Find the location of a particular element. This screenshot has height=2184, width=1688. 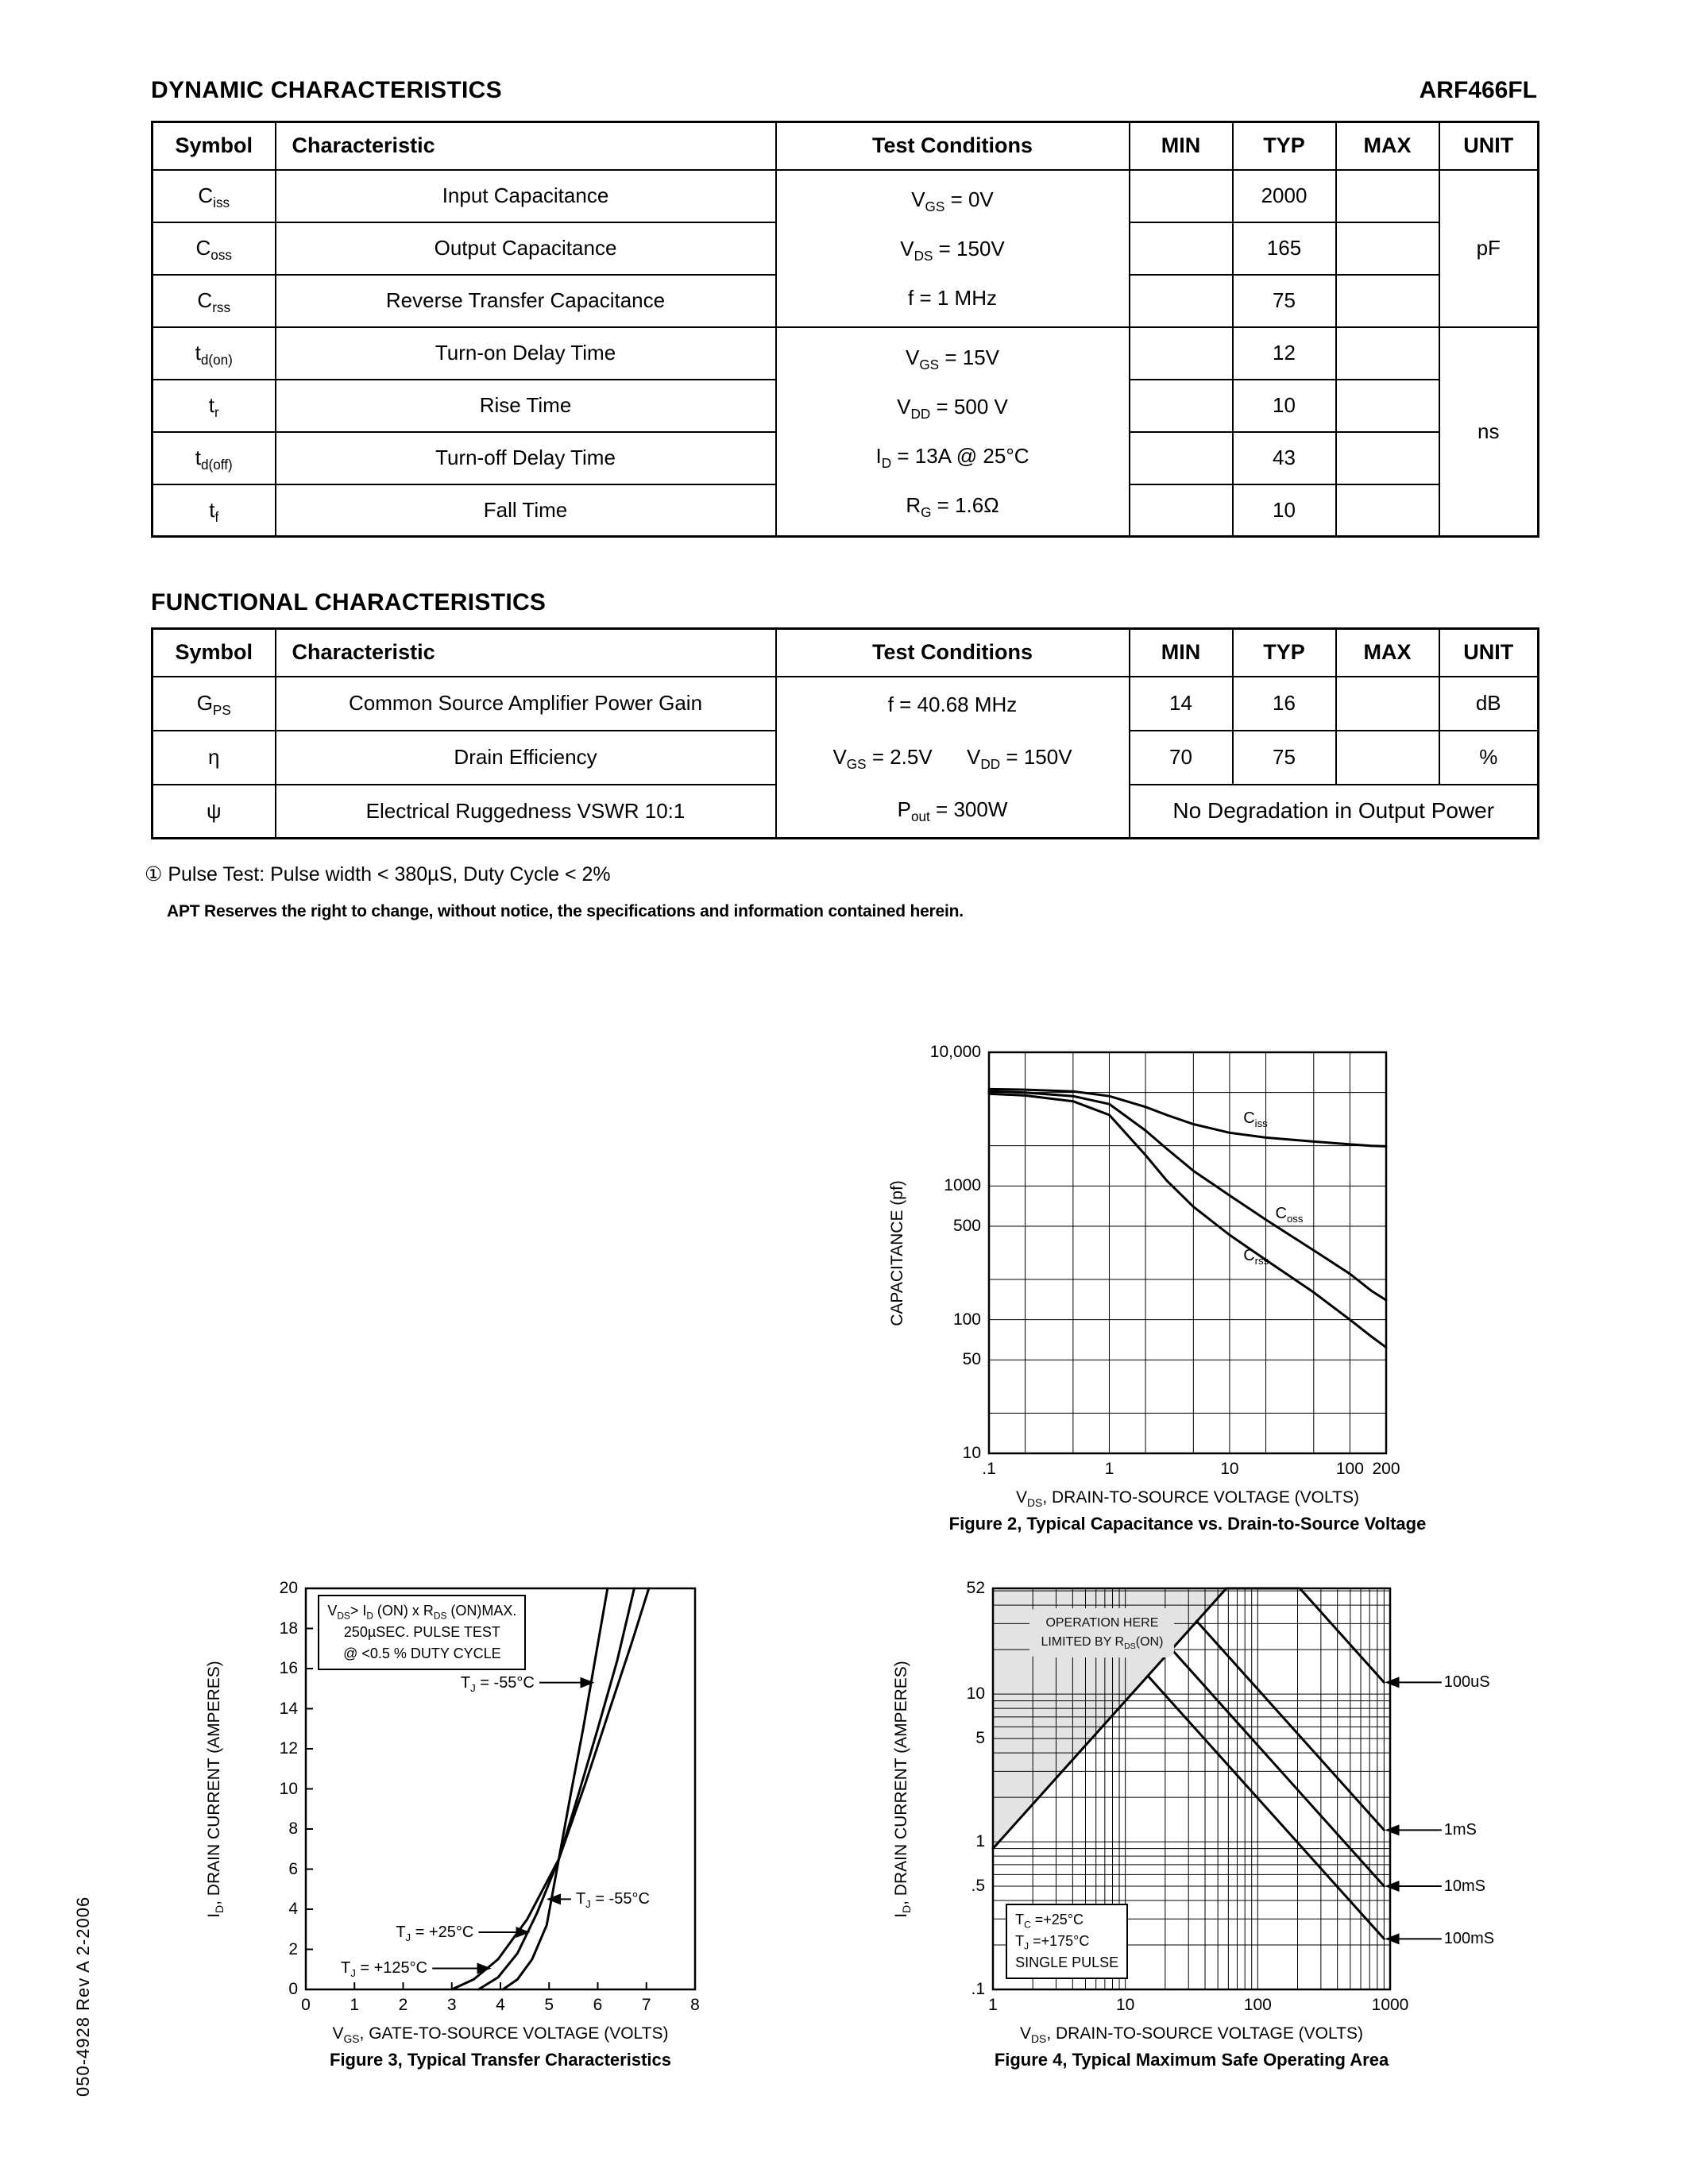

series-1ms is located at coordinates (1290, 1725).